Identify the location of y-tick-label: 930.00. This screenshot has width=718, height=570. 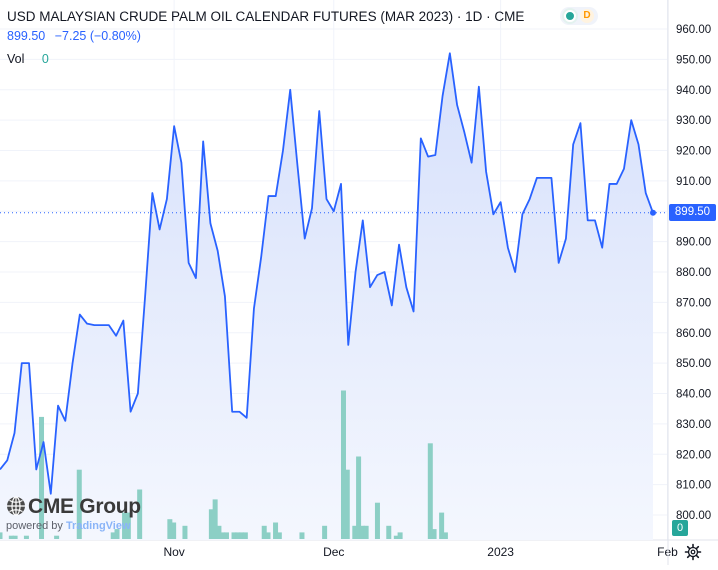
(693, 121).